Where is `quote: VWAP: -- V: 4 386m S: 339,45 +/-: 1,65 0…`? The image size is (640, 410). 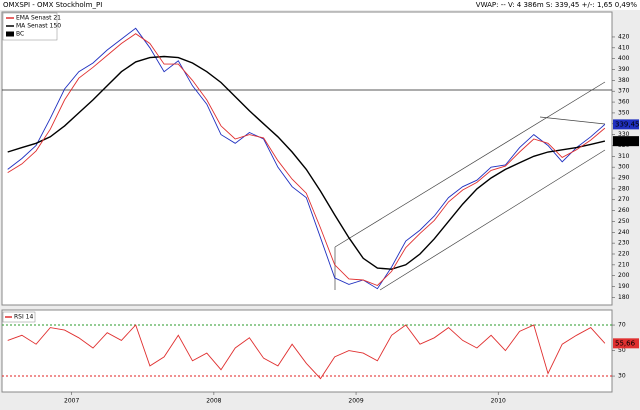
quote: VWAP: -- V: 4 386m S: 339,45 +/-: 1,65 0… is located at coordinates (557, 5).